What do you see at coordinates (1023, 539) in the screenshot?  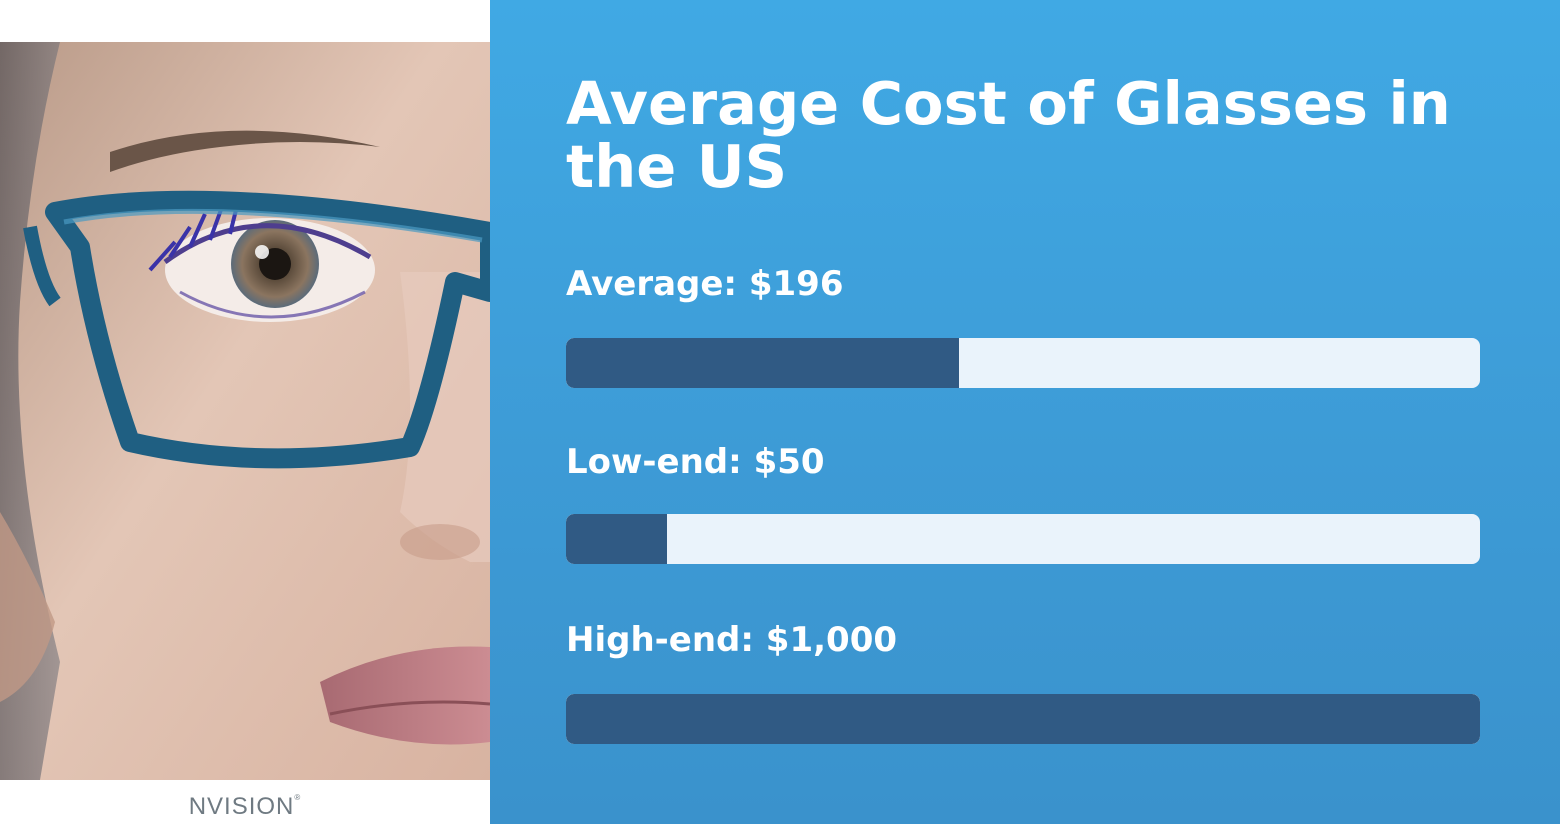 I see `bar-track-low-end` at bounding box center [1023, 539].